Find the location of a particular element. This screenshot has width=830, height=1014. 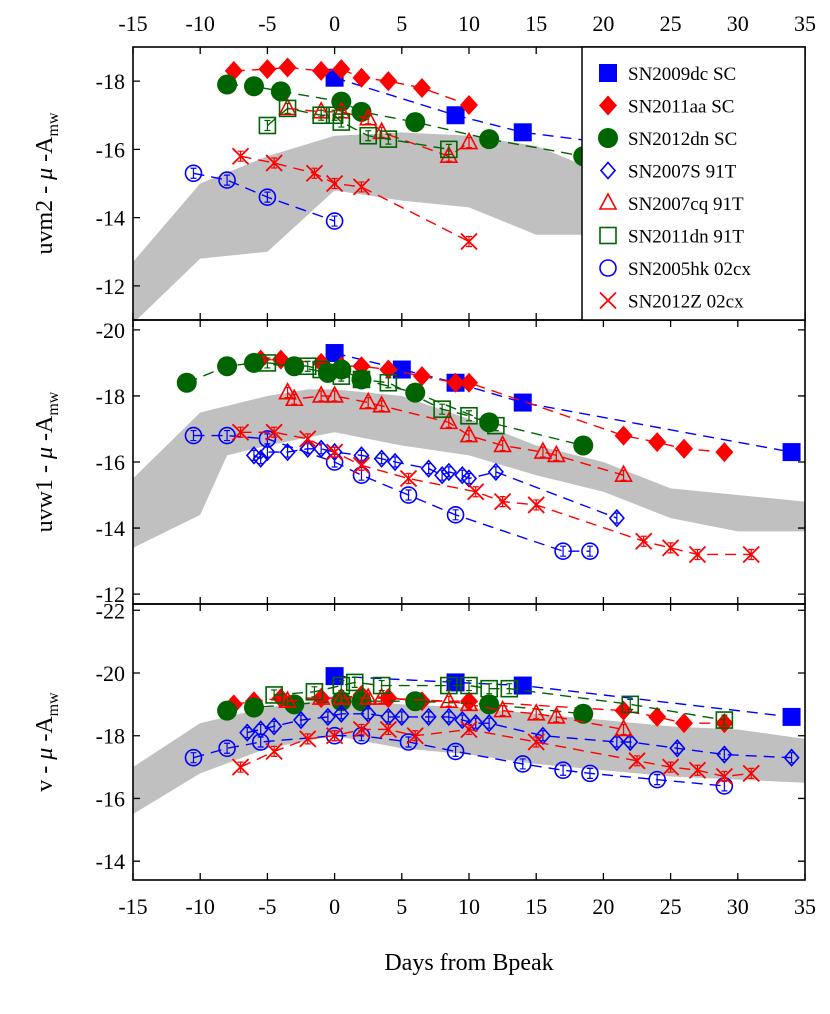

y-axis-title-subscript: mw is located at coordinates (53, 704).